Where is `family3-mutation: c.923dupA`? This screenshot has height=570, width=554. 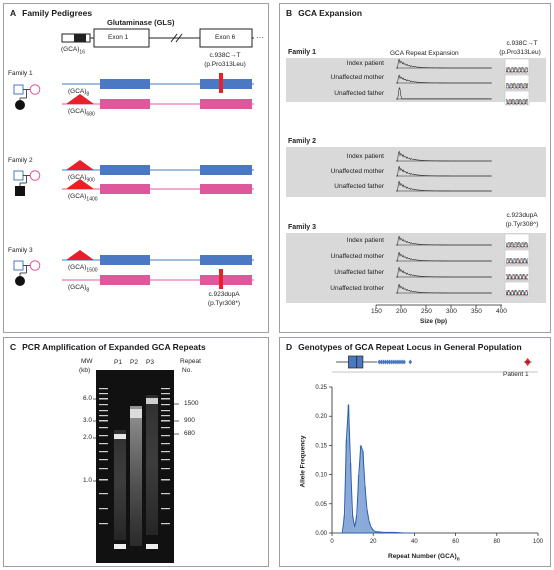 family3-mutation: c.923dupA is located at coordinates (224, 294).